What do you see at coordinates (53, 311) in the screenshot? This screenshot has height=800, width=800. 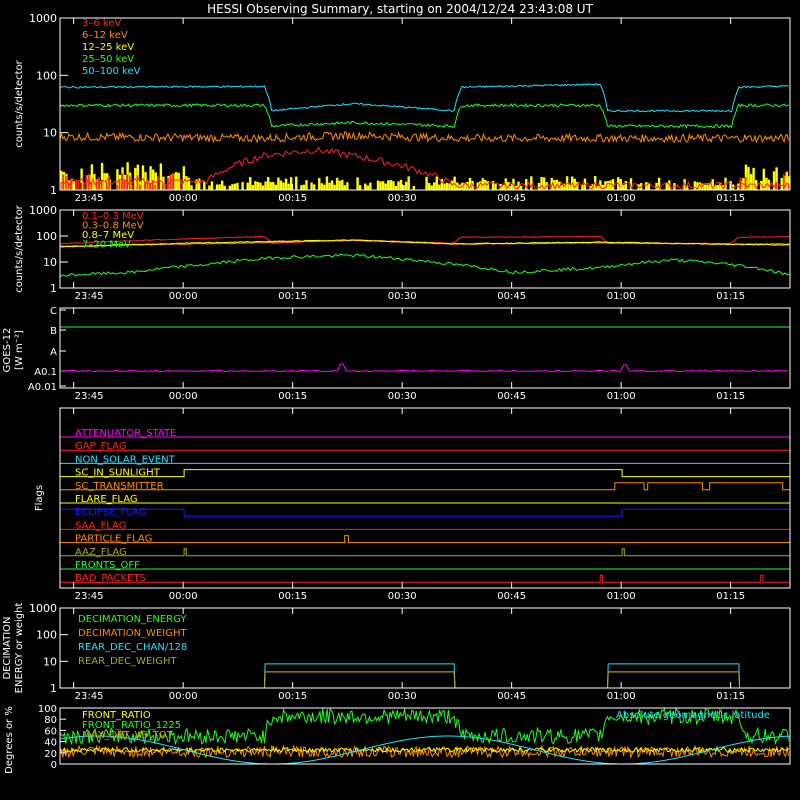 I see `panel3-ytick-label: C` at bounding box center [53, 311].